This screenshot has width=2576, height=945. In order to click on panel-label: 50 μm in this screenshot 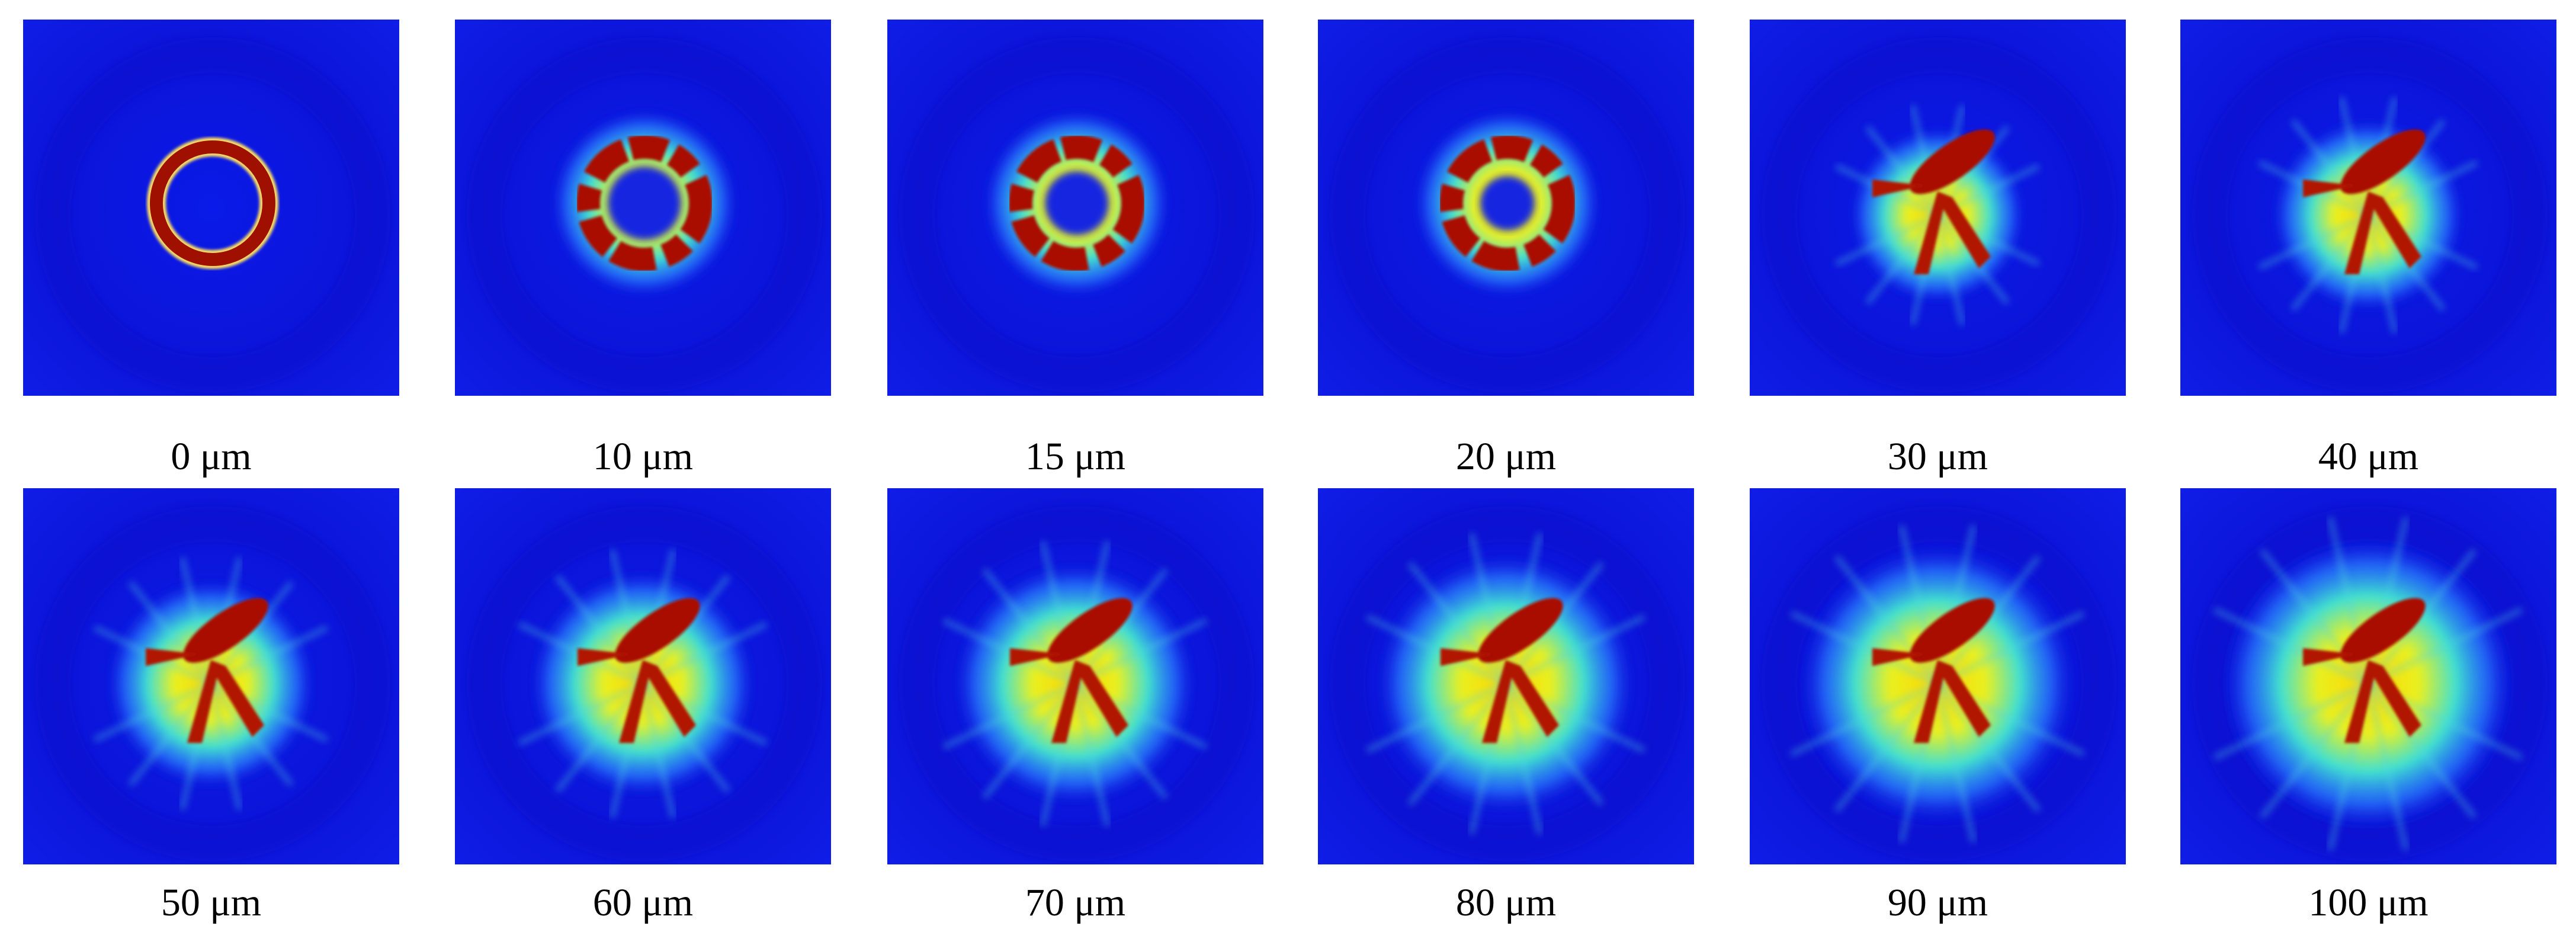, I will do `click(211, 902)`.